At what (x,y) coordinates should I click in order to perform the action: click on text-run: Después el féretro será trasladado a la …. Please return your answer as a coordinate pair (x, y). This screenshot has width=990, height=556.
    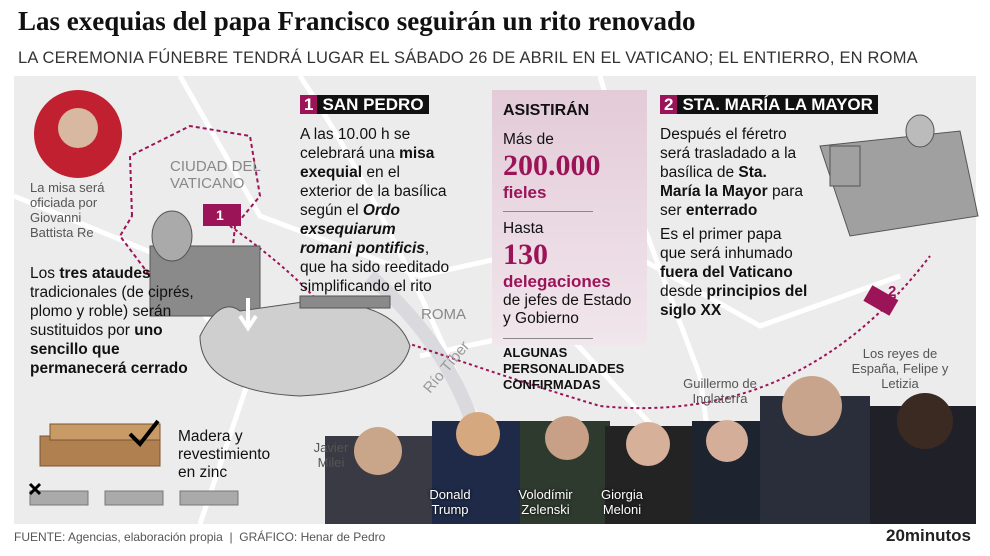
    Looking at the image, I should click on (728, 153).